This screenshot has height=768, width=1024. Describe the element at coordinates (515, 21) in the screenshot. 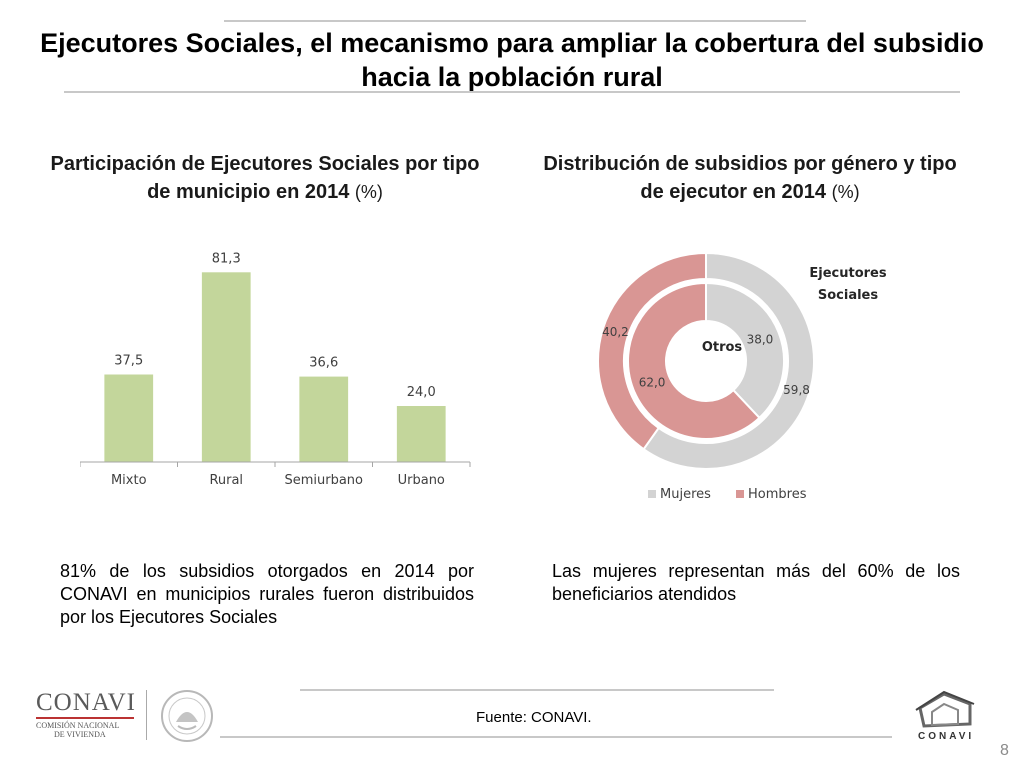

I see `header-rule-top` at that location.